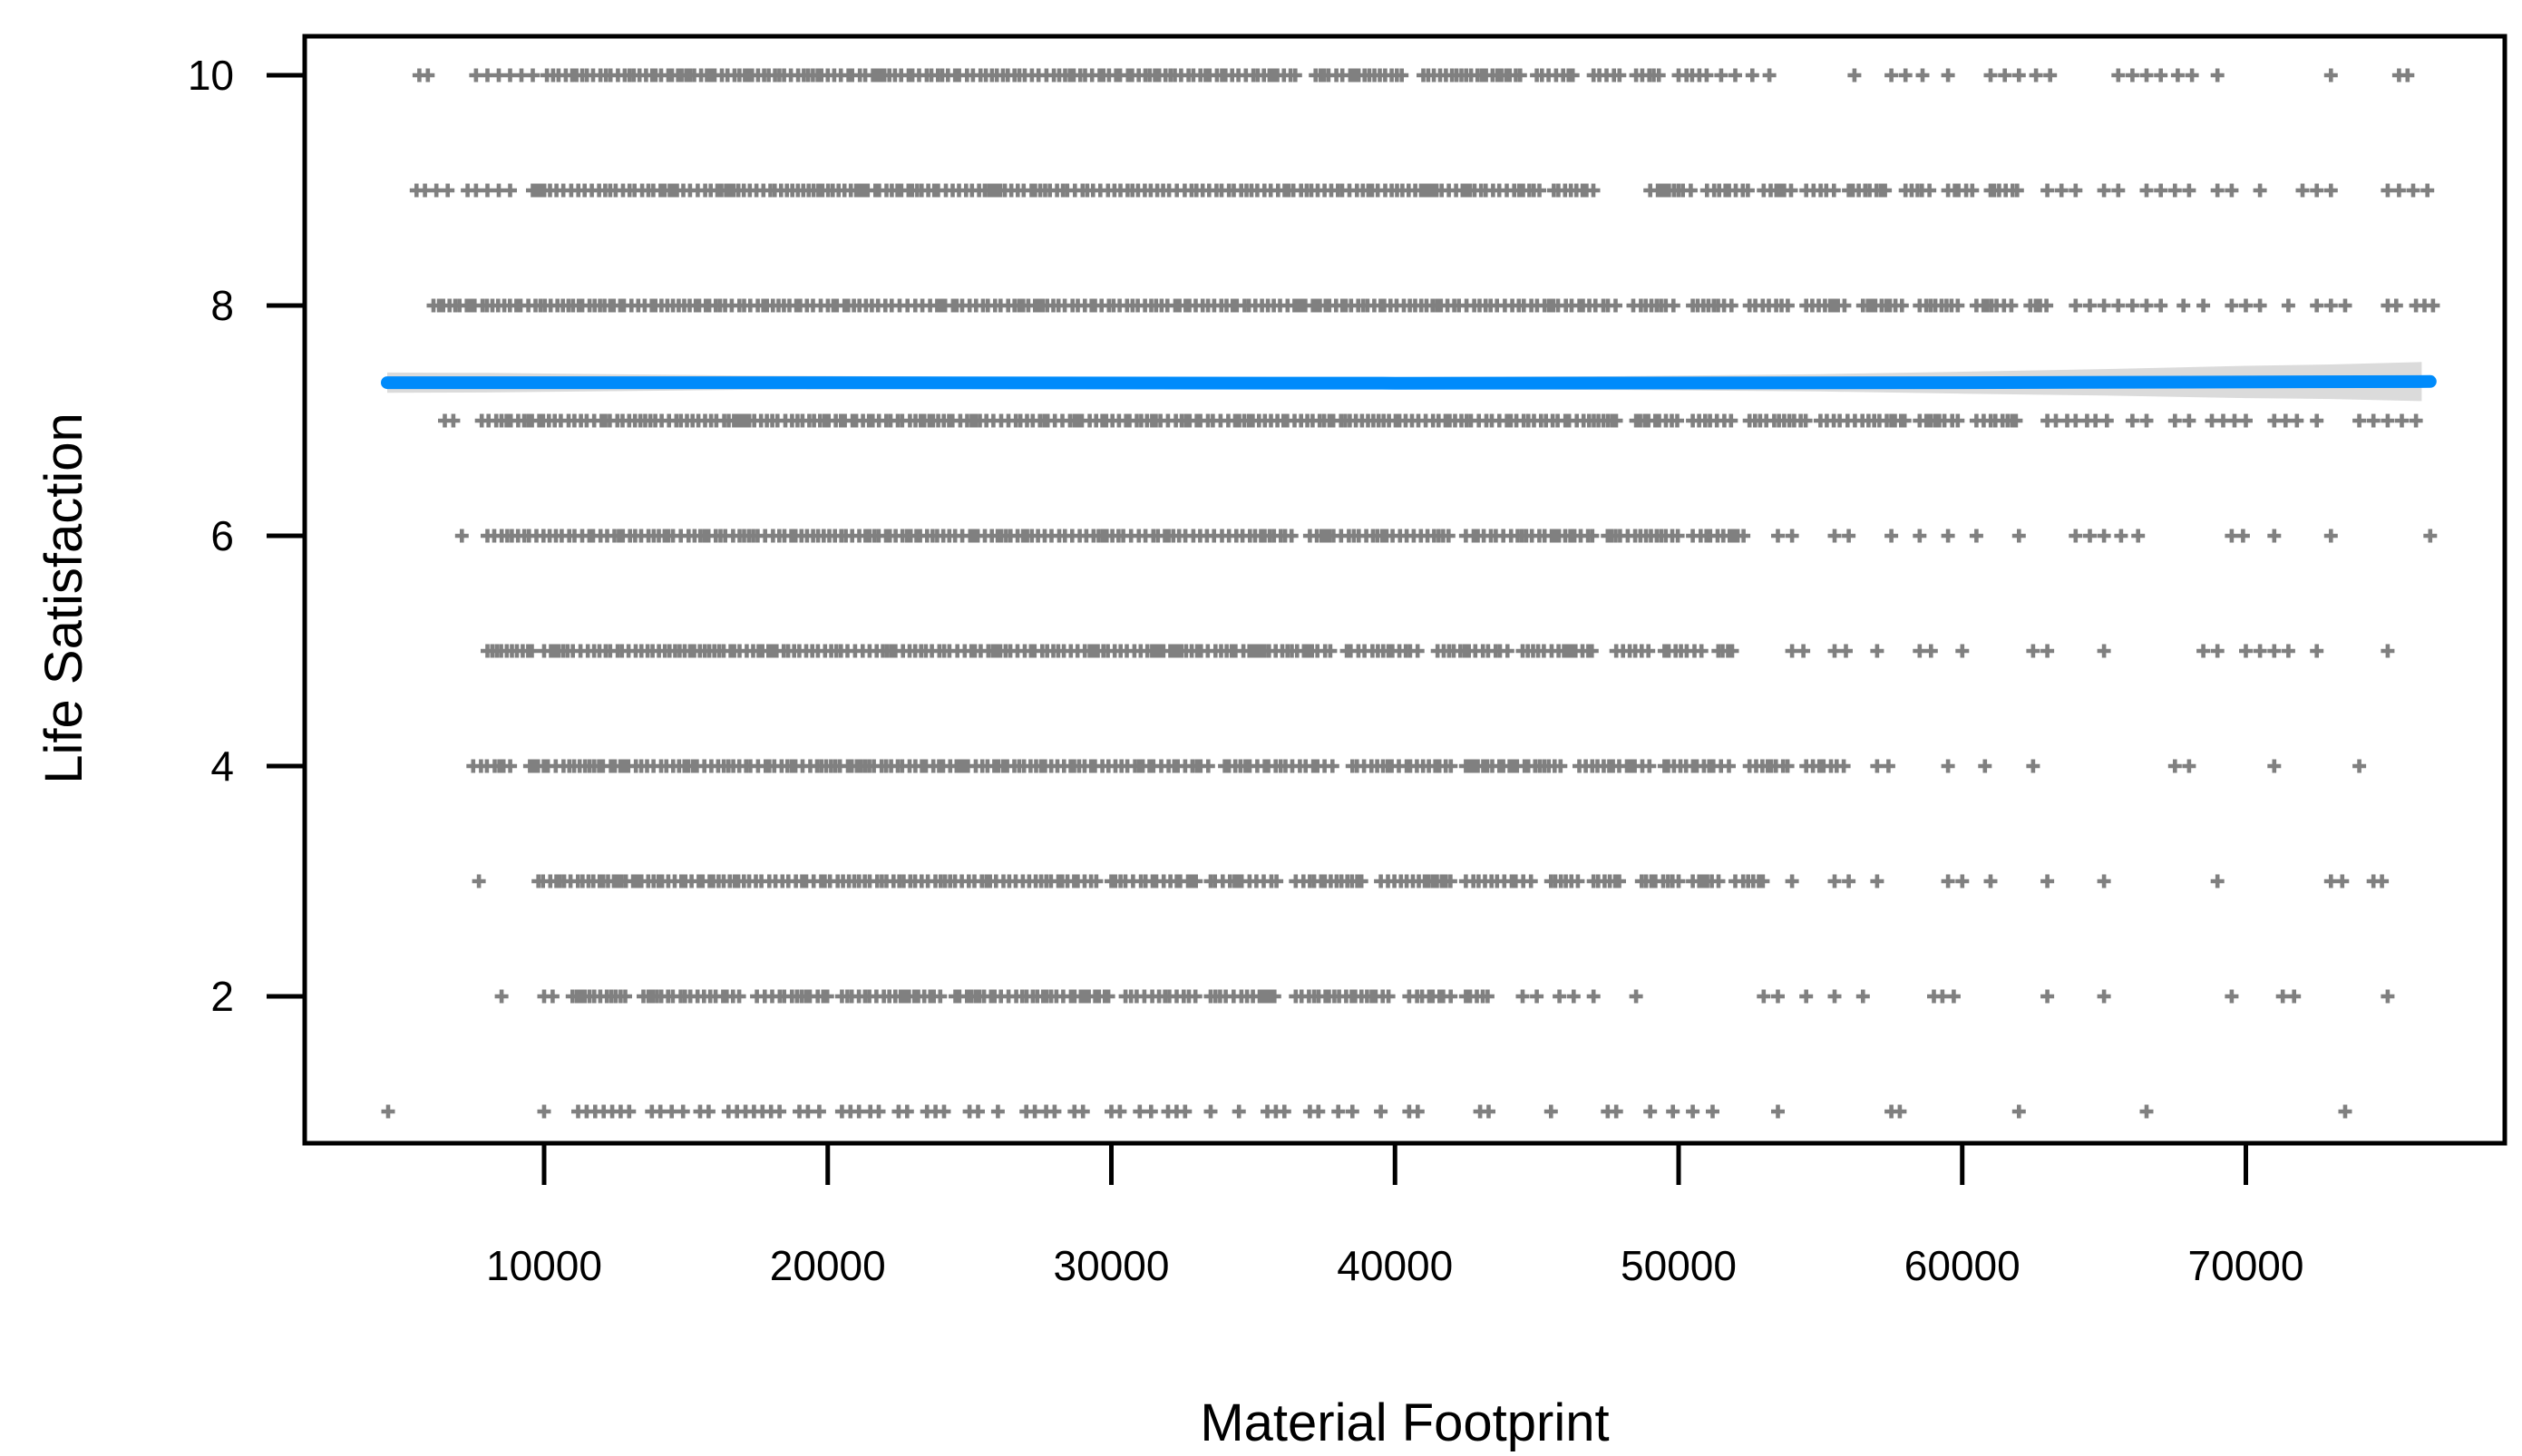 The width and height of the screenshot is (2522, 1456). What do you see at coordinates (222, 306) in the screenshot?
I see `y-tick-label: 8` at bounding box center [222, 306].